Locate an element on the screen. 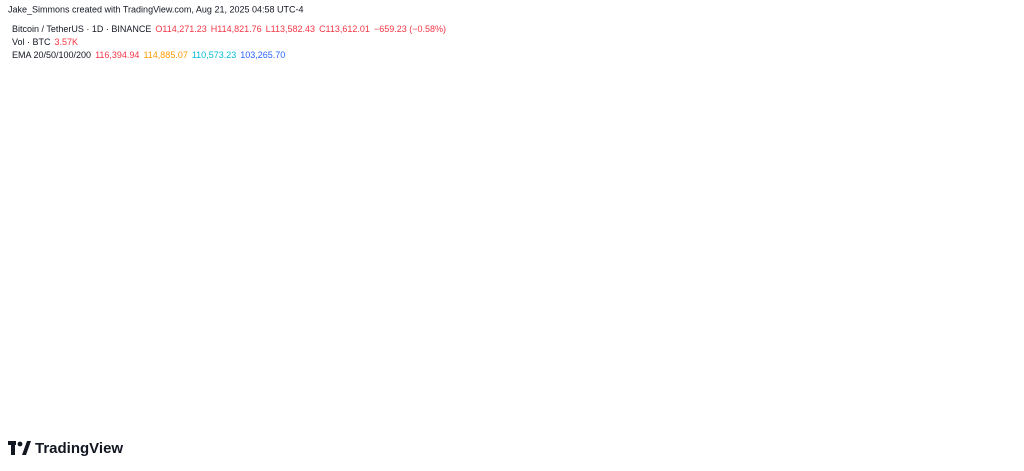 The width and height of the screenshot is (1024, 471). ema-value: 103,265.70 is located at coordinates (262, 55).